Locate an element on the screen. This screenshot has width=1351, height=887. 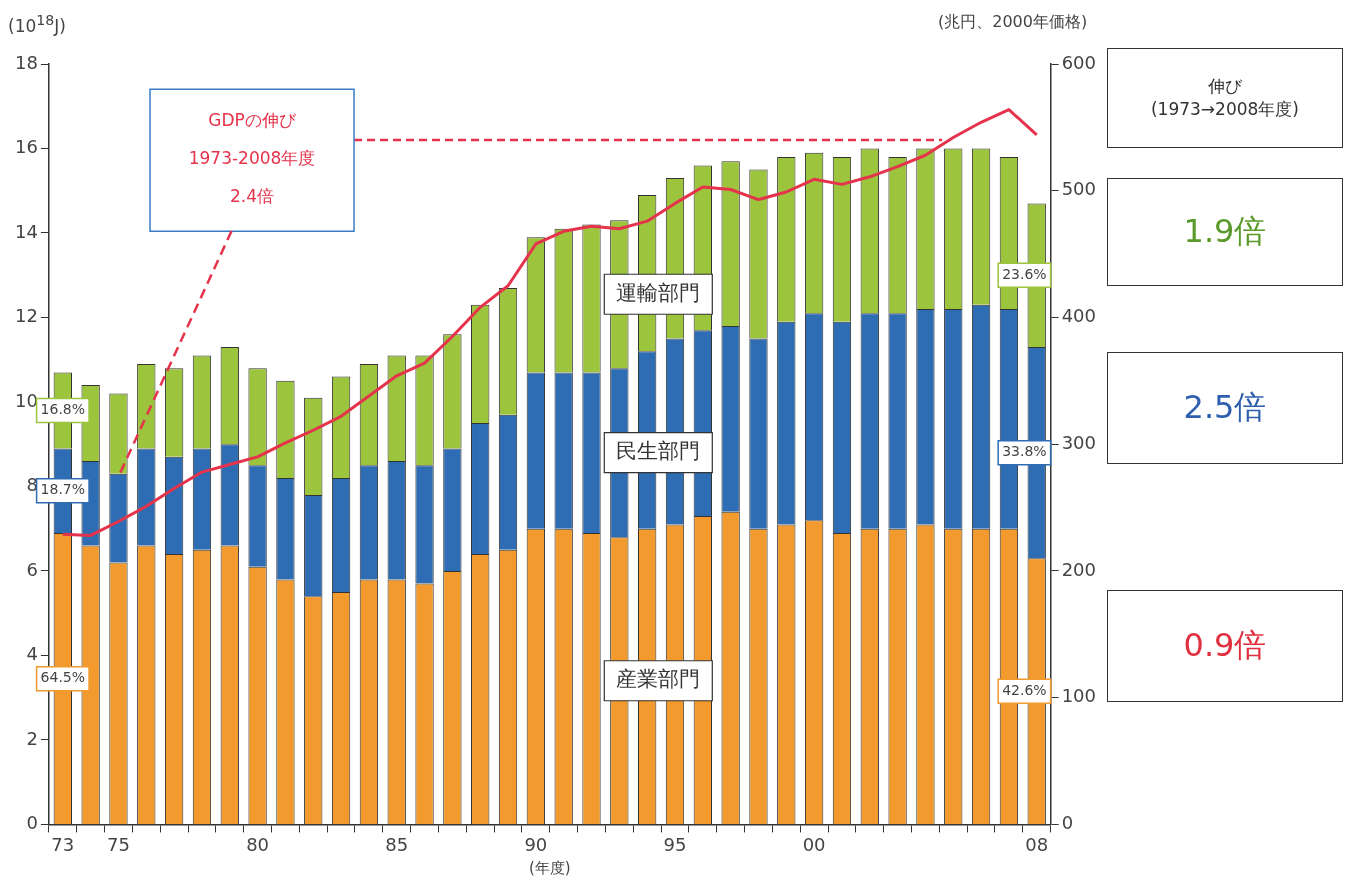
y-tick-label: 16 is located at coordinates (26, 147).